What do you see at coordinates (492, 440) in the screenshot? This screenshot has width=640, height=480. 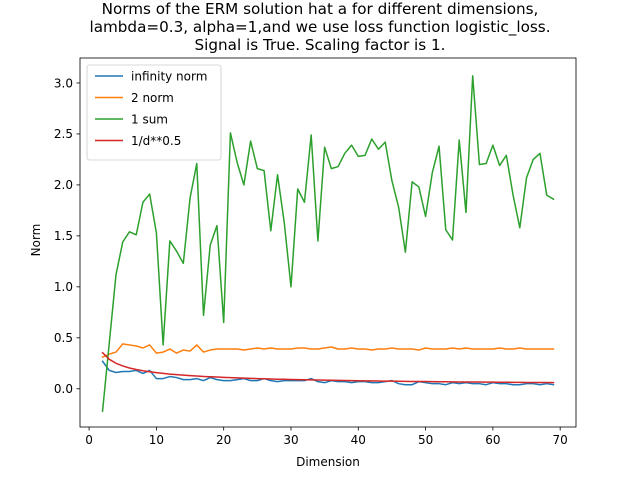 I see `x-tick-label-6: 60` at bounding box center [492, 440].